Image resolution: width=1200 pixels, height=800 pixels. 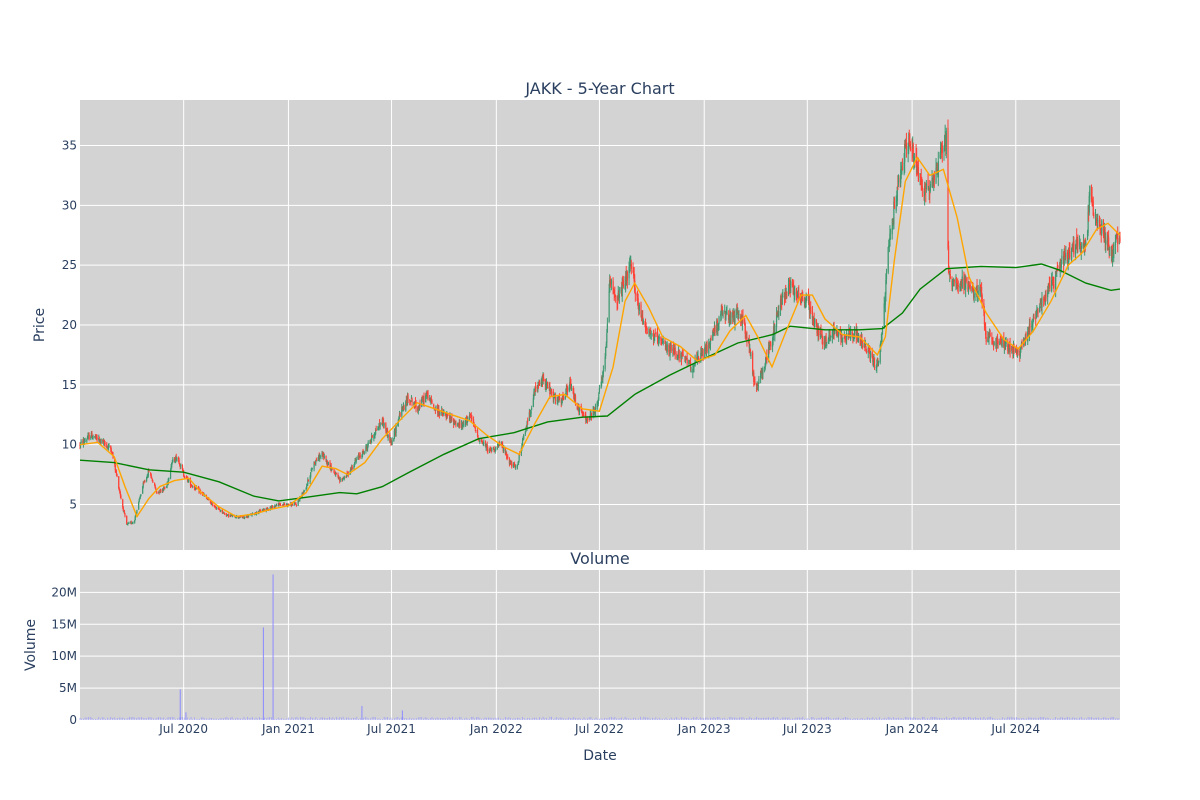 I want to click on date-x-tick-label: Jan 2021, so click(x=288, y=729).